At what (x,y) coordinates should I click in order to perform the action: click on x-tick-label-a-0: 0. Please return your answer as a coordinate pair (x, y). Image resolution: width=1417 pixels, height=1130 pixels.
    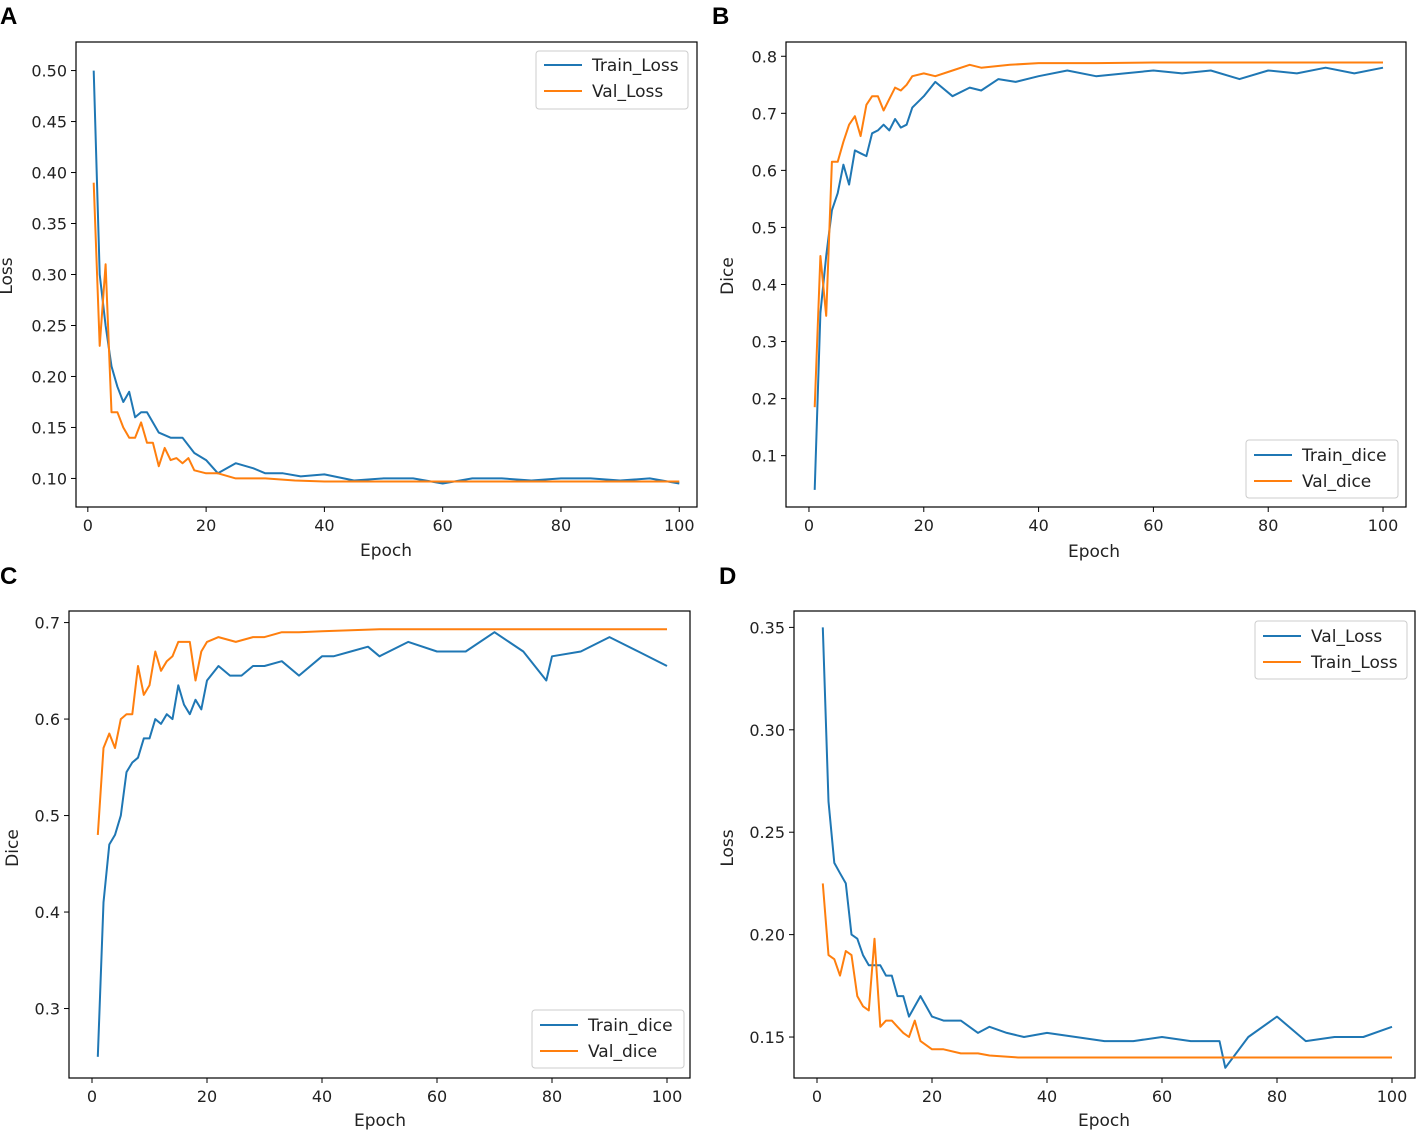
    Looking at the image, I should click on (88, 525).